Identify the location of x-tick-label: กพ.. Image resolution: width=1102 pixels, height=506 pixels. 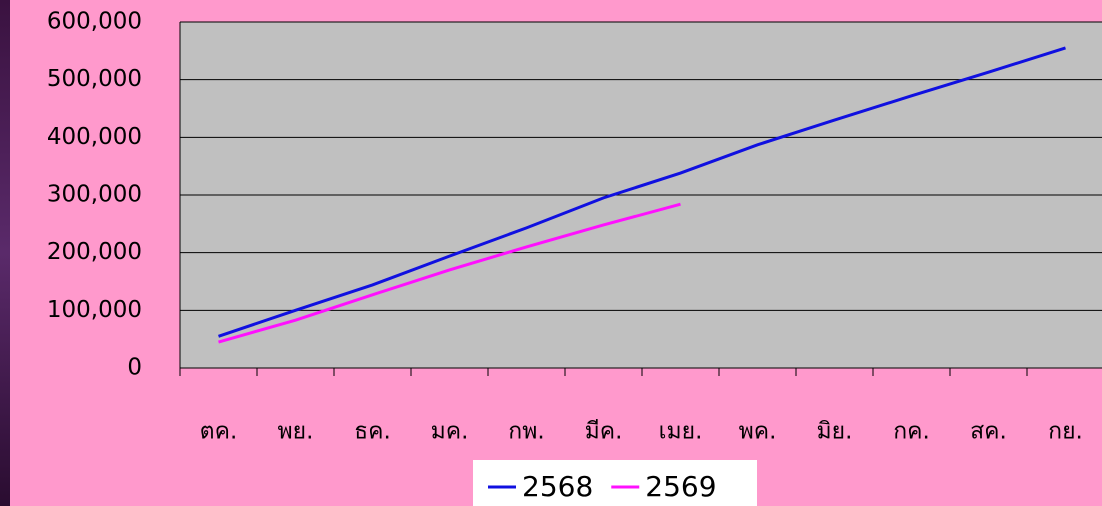
(526, 432).